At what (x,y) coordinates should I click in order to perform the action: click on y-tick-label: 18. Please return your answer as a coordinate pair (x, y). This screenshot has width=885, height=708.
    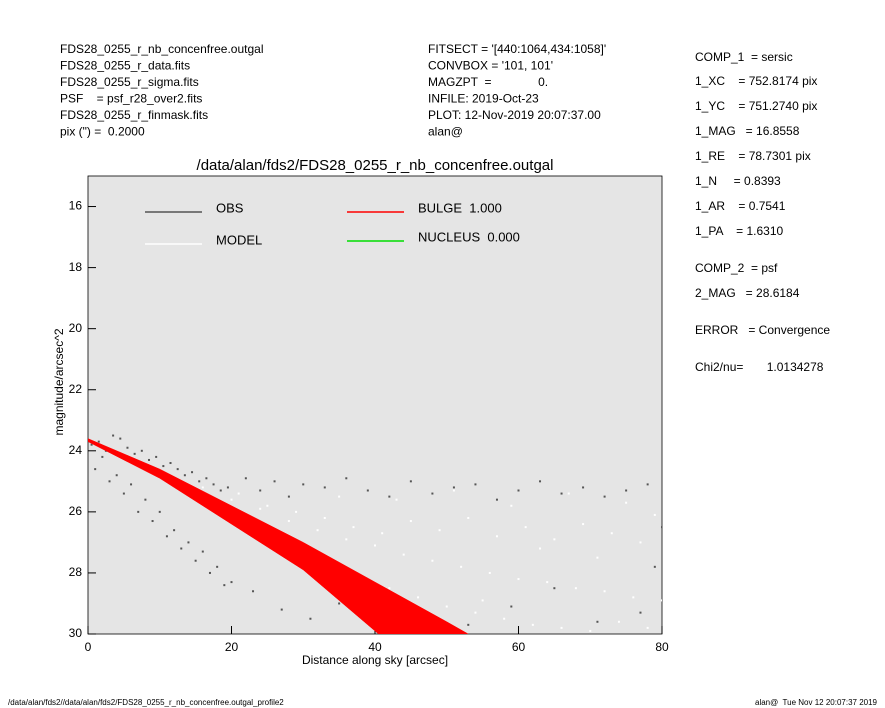
    Looking at the image, I should click on (76, 267).